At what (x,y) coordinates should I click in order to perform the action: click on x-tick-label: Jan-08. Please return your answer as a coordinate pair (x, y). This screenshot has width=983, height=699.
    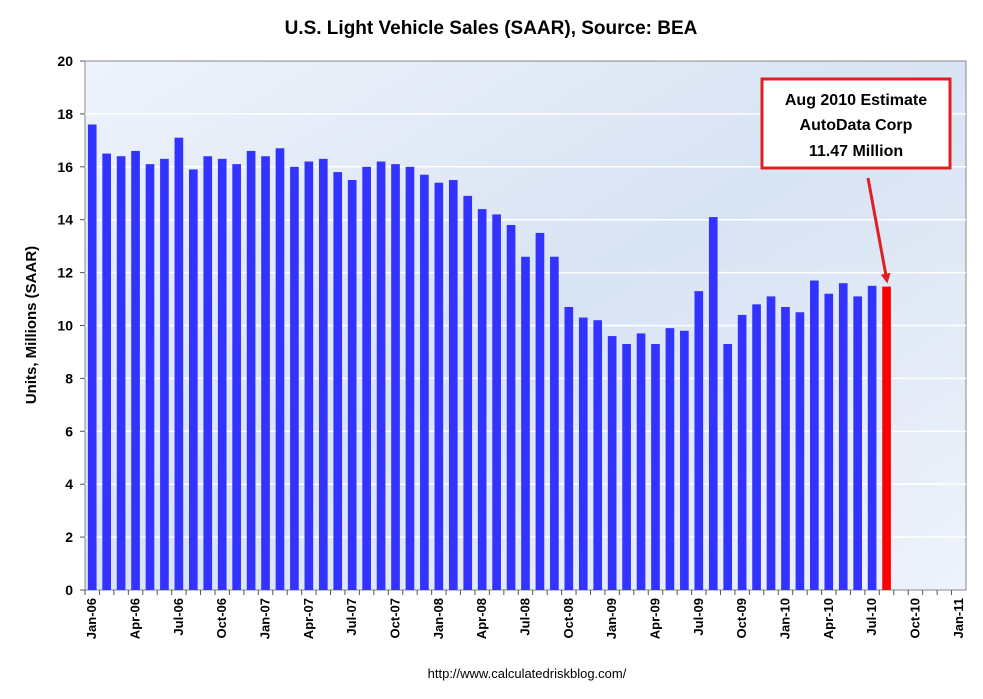
    Looking at the image, I should click on (438, 618).